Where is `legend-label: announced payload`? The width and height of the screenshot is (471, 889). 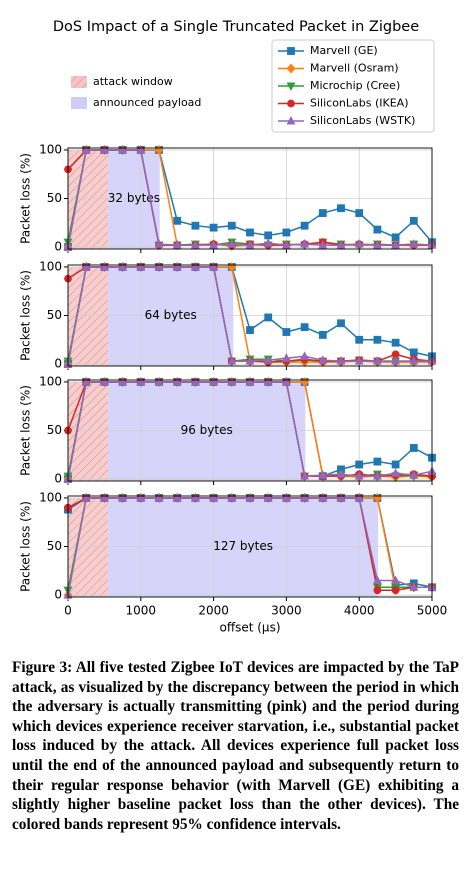
legend-label: announced payload is located at coordinates (147, 102).